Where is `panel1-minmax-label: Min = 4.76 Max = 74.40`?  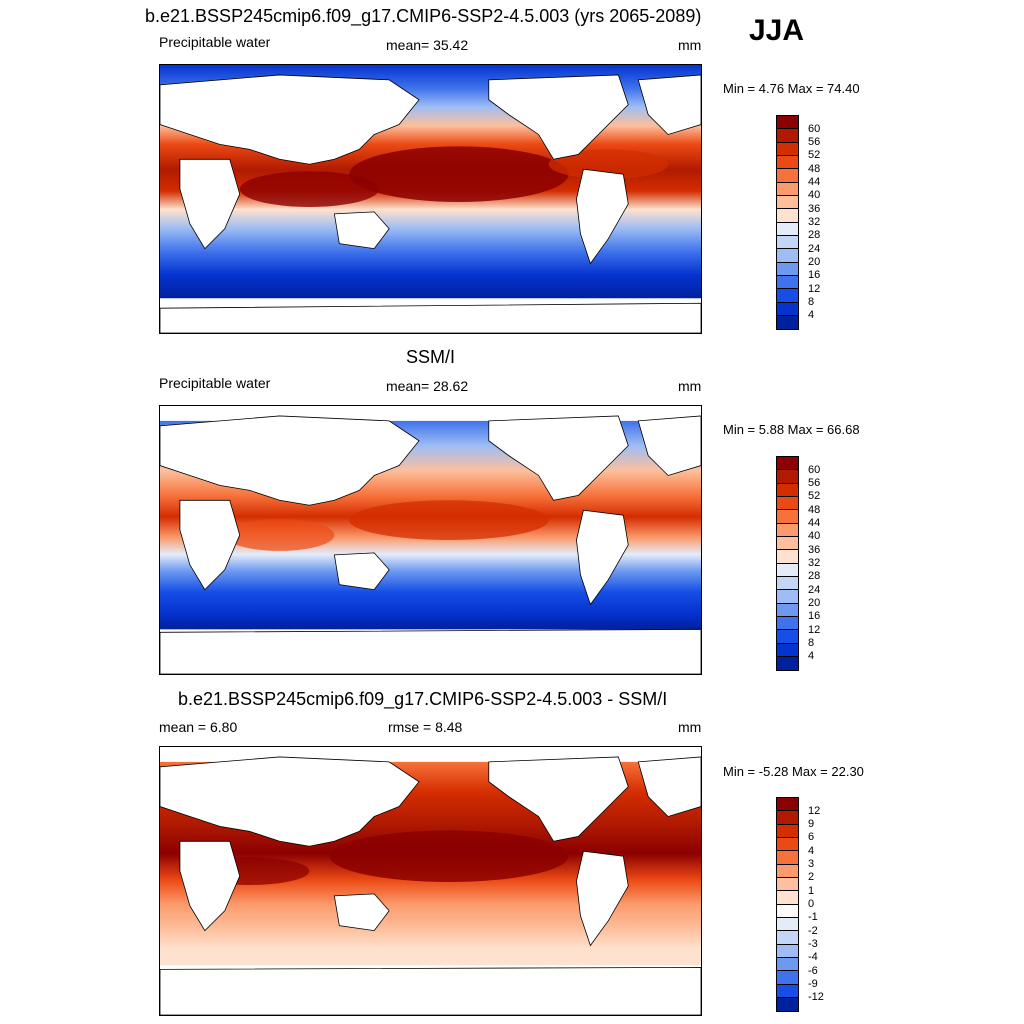
panel1-minmax-label: Min = 4.76 Max = 74.40 is located at coordinates (791, 88).